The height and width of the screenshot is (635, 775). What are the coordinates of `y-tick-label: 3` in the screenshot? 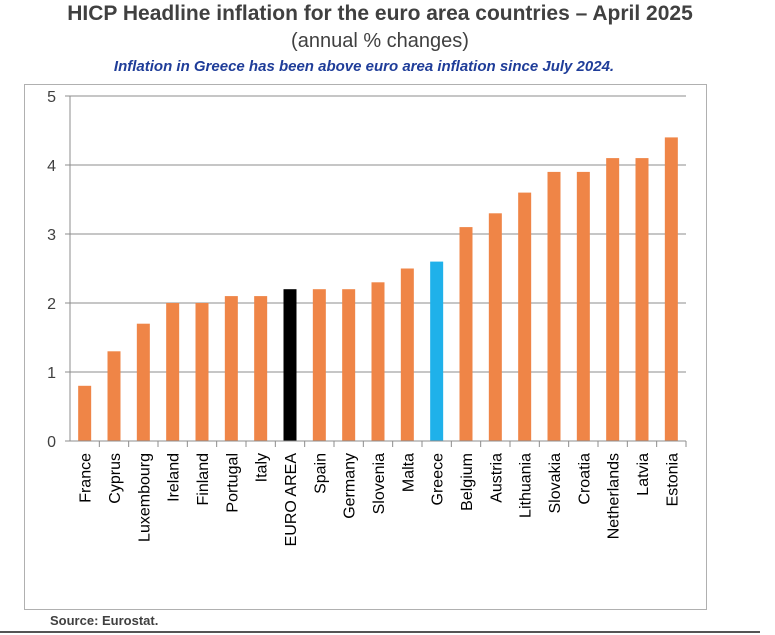 It's located at (51, 235).